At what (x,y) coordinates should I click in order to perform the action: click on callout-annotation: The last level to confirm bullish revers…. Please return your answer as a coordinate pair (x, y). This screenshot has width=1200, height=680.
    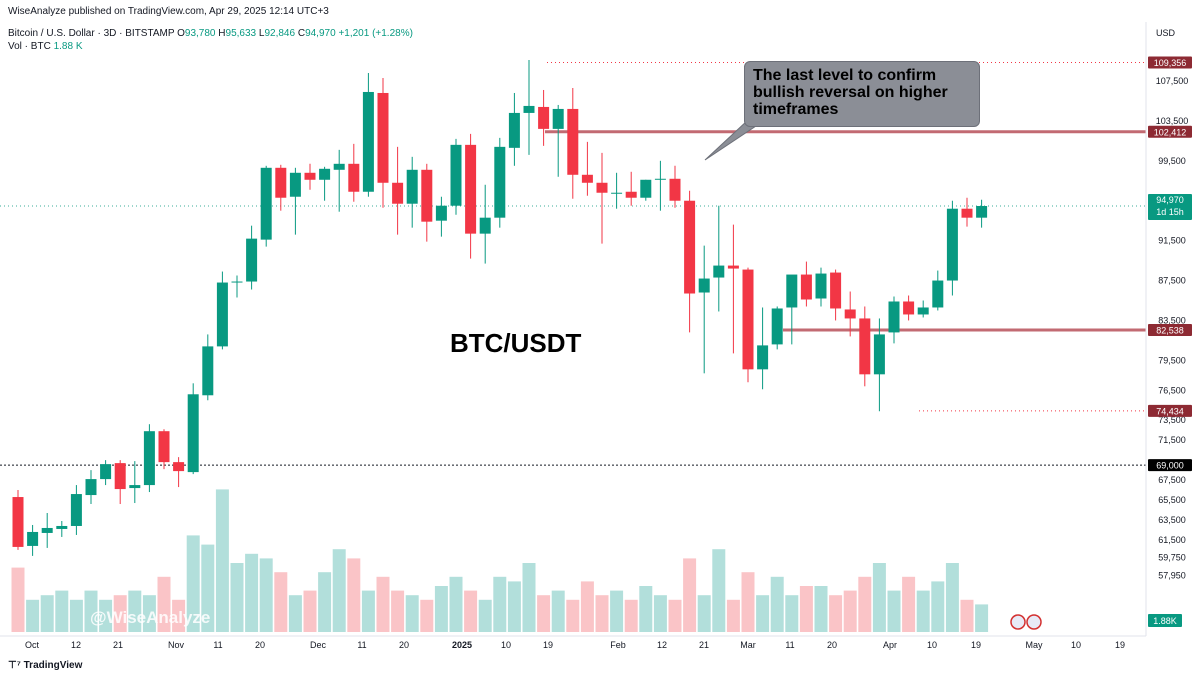
    Looking at the image, I should click on (862, 94).